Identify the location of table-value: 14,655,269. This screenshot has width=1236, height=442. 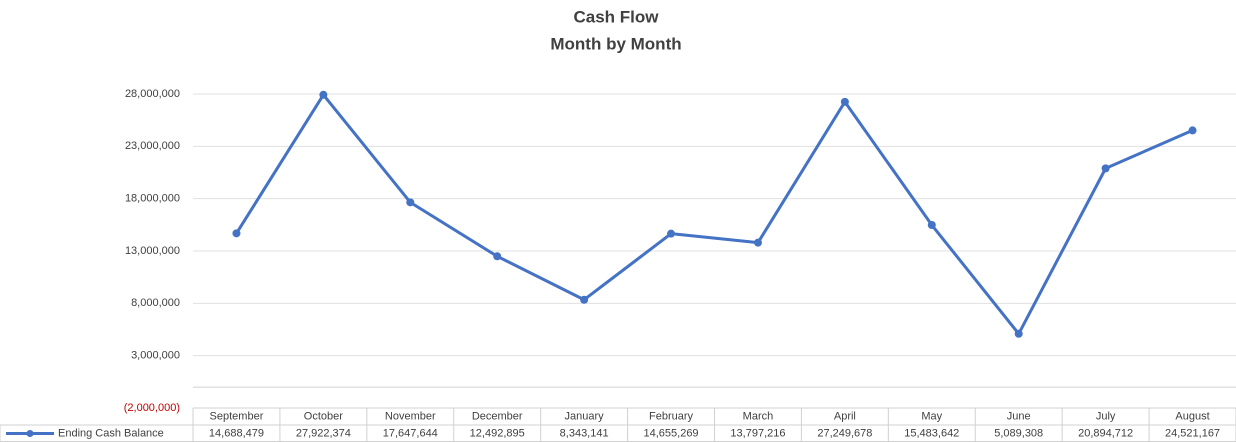
(671, 433).